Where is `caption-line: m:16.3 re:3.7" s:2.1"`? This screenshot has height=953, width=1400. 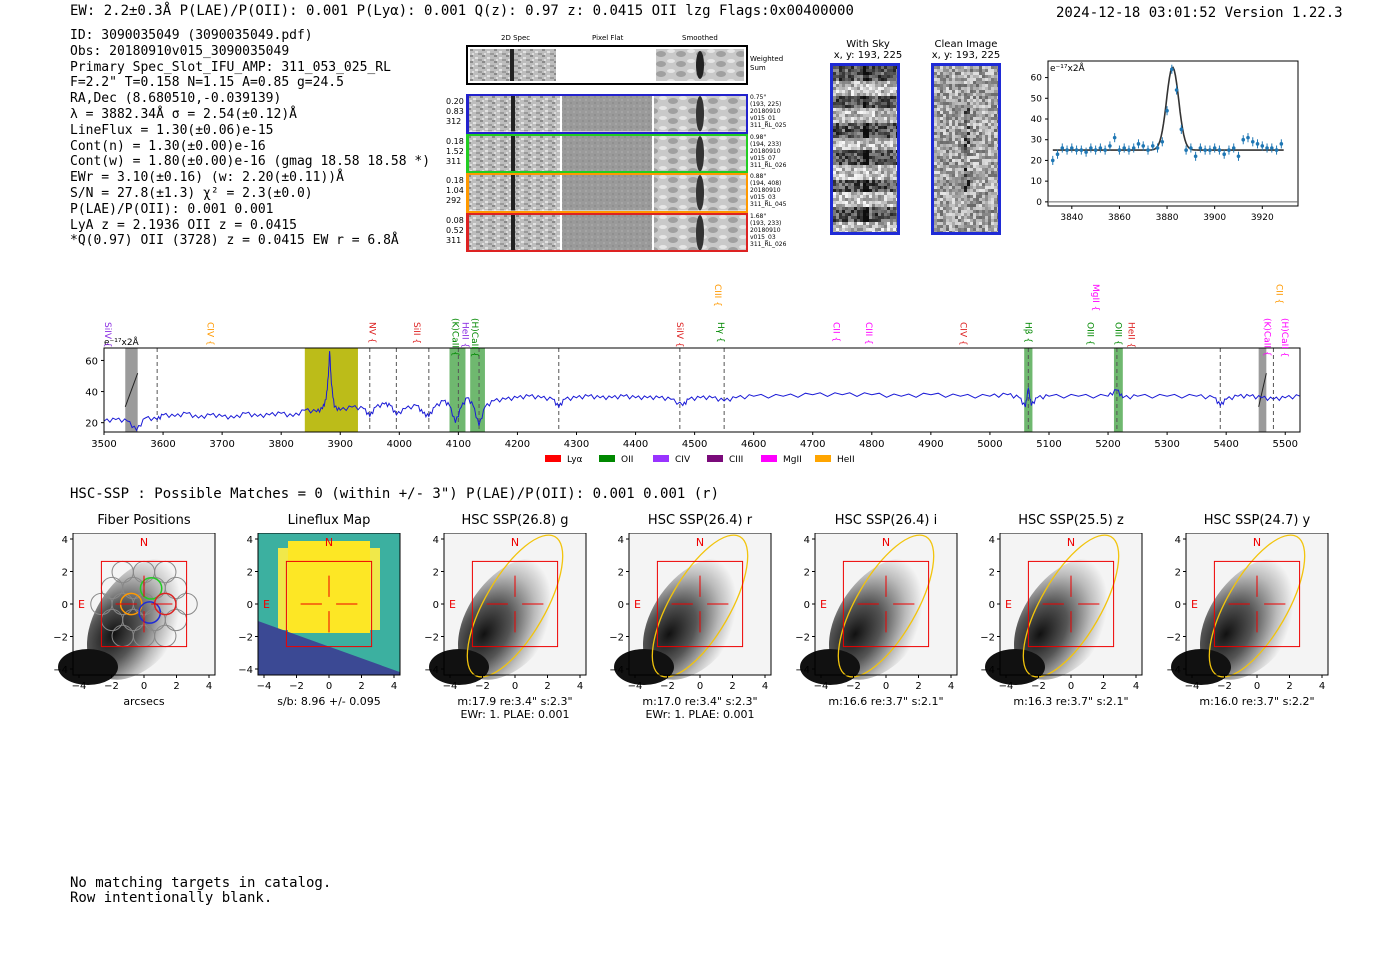
caption-line: m:16.3 re:3.7" s:2.1" is located at coordinates (1071, 701).